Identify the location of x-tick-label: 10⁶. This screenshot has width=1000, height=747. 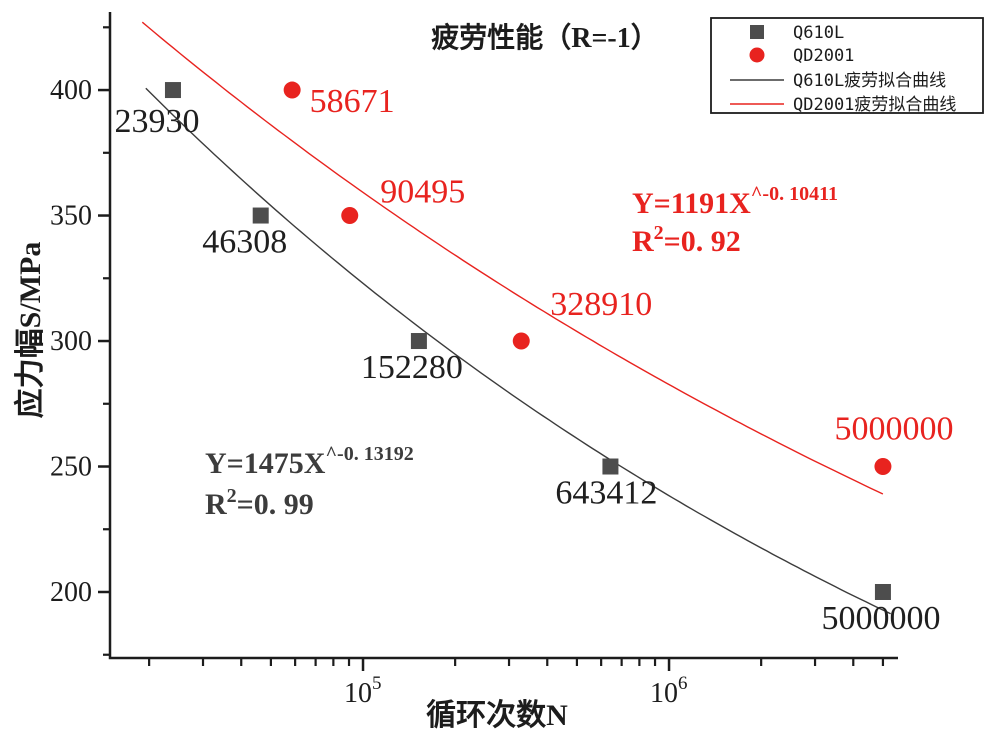
(669, 691).